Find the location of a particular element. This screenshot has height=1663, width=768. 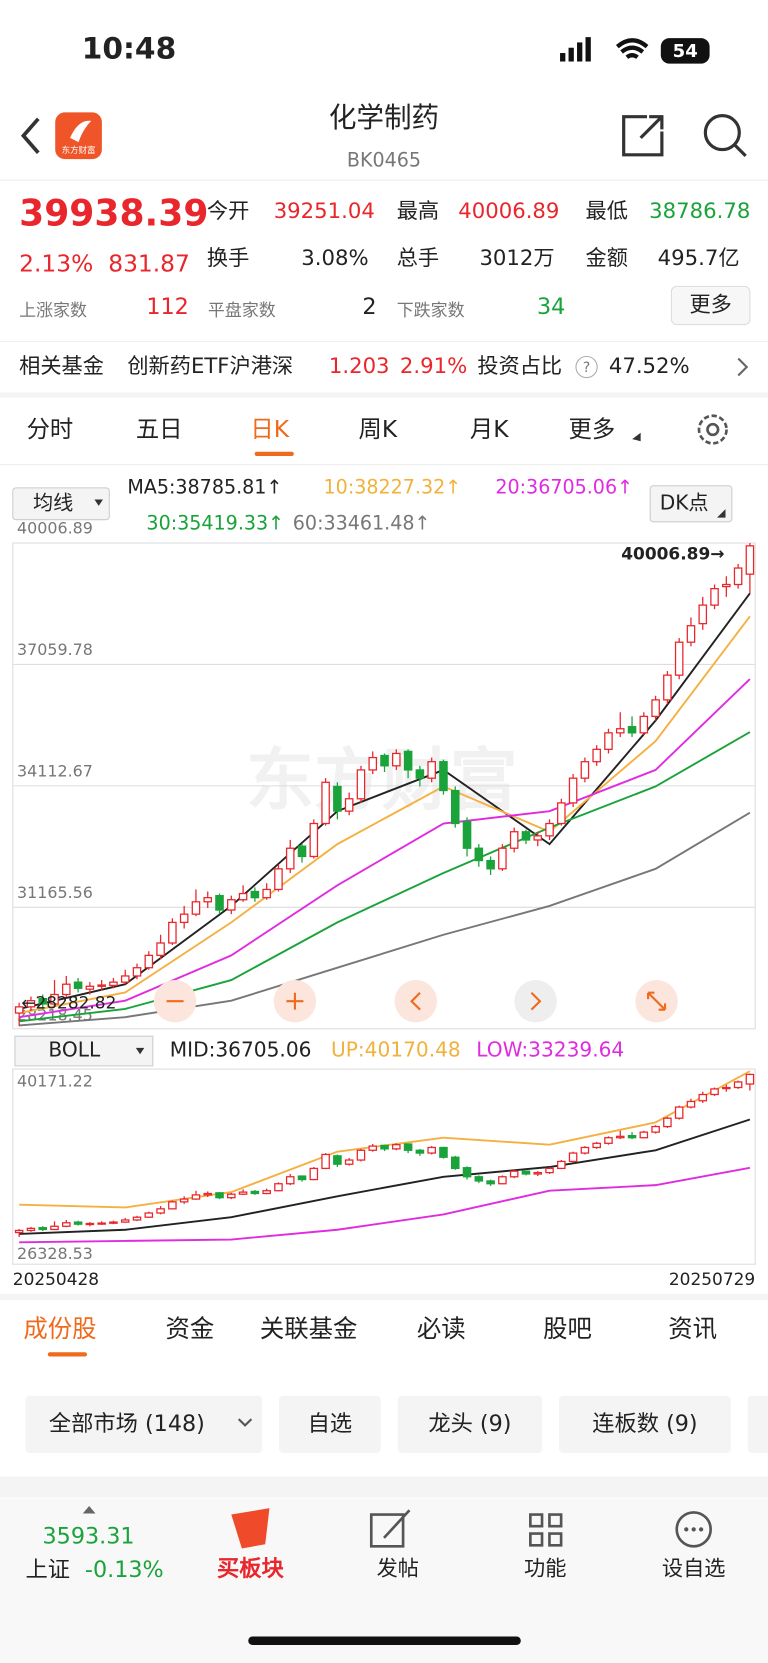

pan-right is located at coordinates (535, 1001).